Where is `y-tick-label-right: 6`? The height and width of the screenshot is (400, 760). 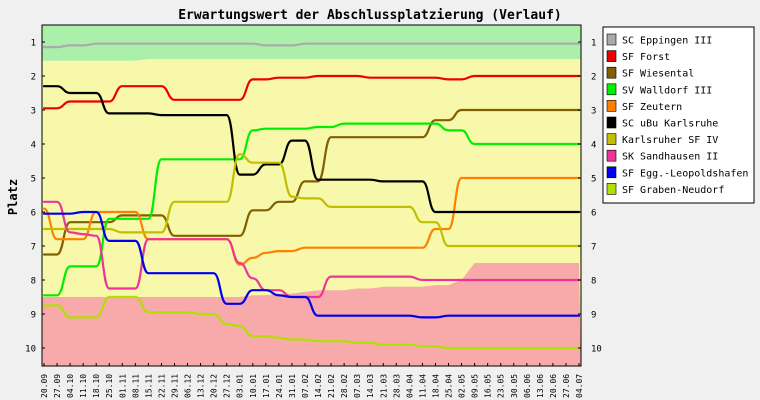 y-tick-label-right: 6 is located at coordinates (593, 214).